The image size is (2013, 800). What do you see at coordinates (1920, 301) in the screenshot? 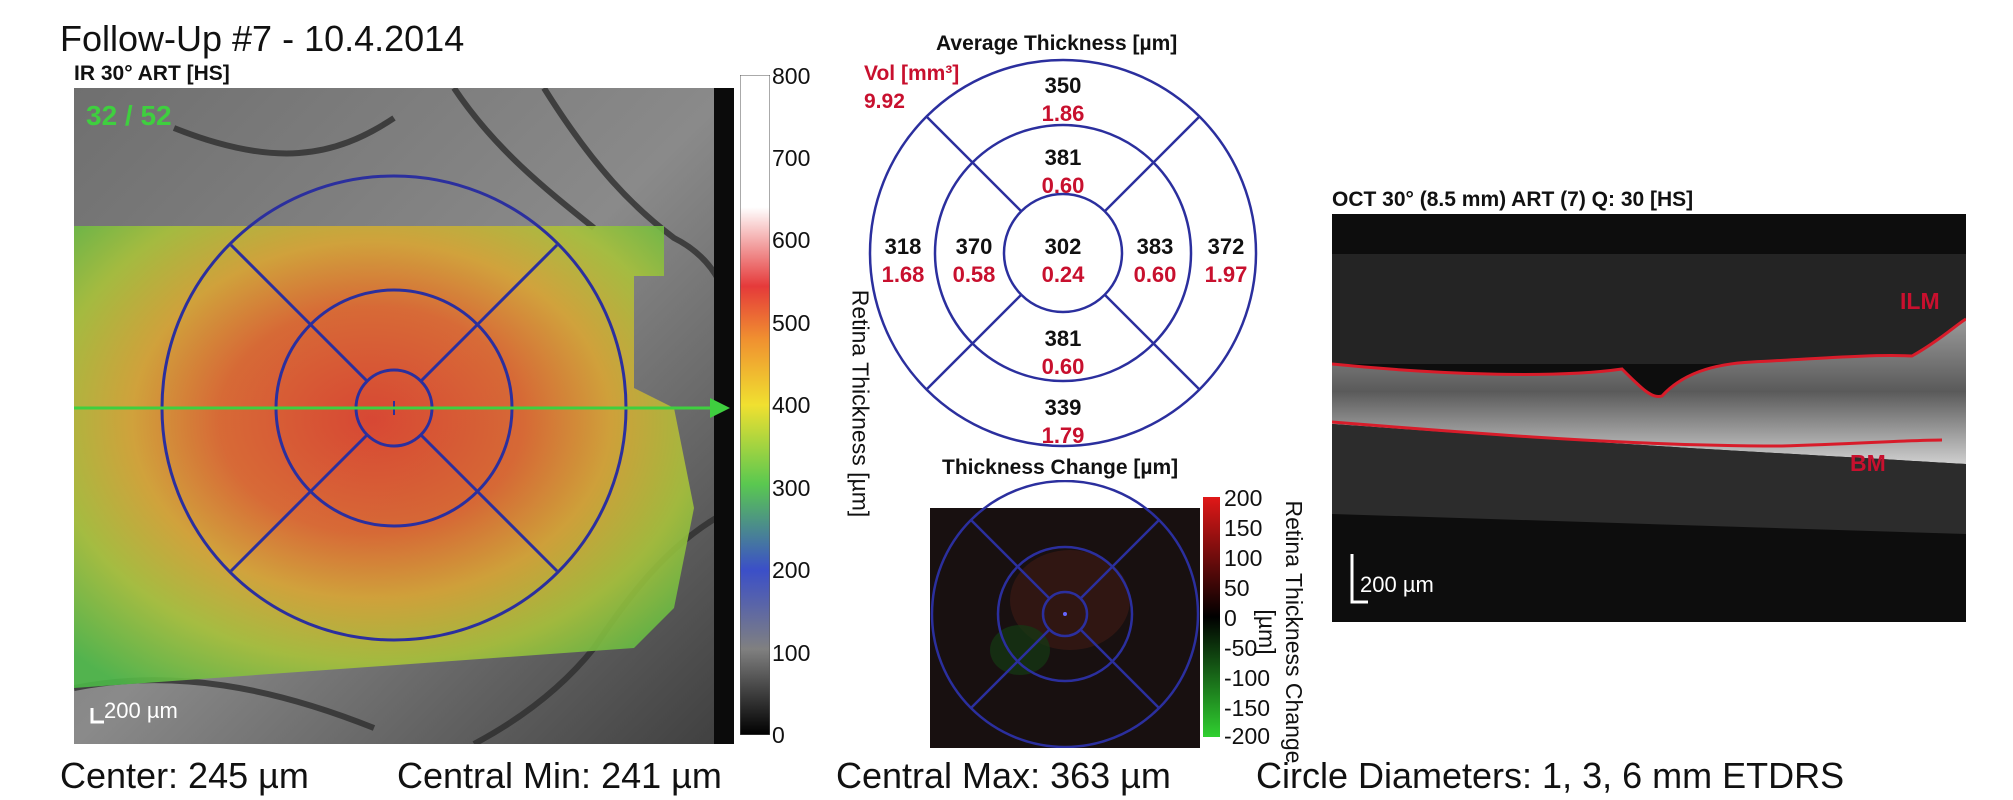
I see `ilm-label: ILM` at bounding box center [1920, 301].